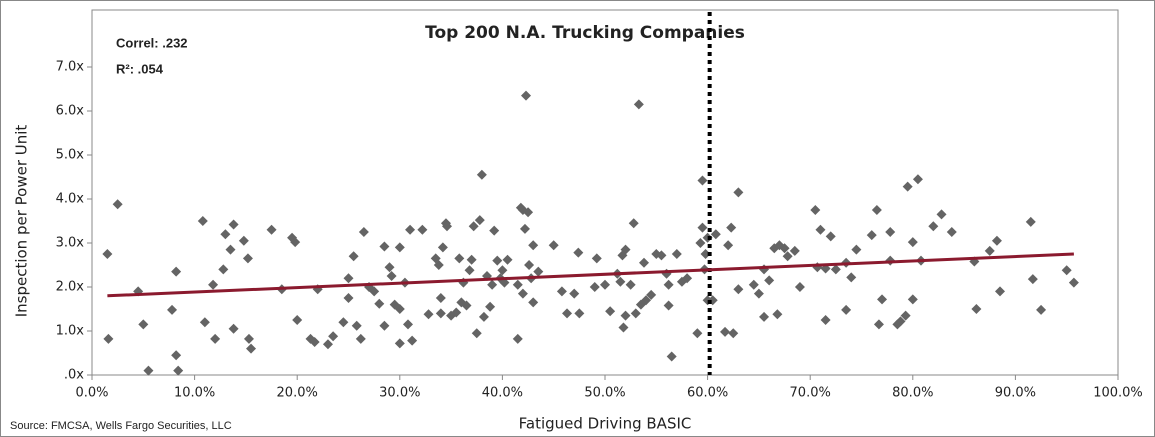 The height and width of the screenshot is (437, 1155). Describe the element at coordinates (707, 393) in the screenshot. I see `x-tick-label: 60.0%` at that location.